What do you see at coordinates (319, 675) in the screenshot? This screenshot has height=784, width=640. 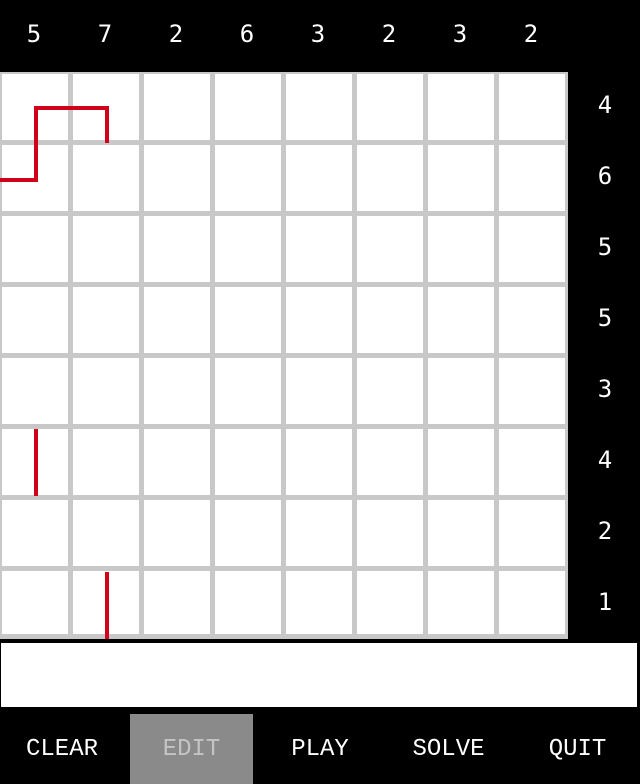 I see `status-bar` at bounding box center [319, 675].